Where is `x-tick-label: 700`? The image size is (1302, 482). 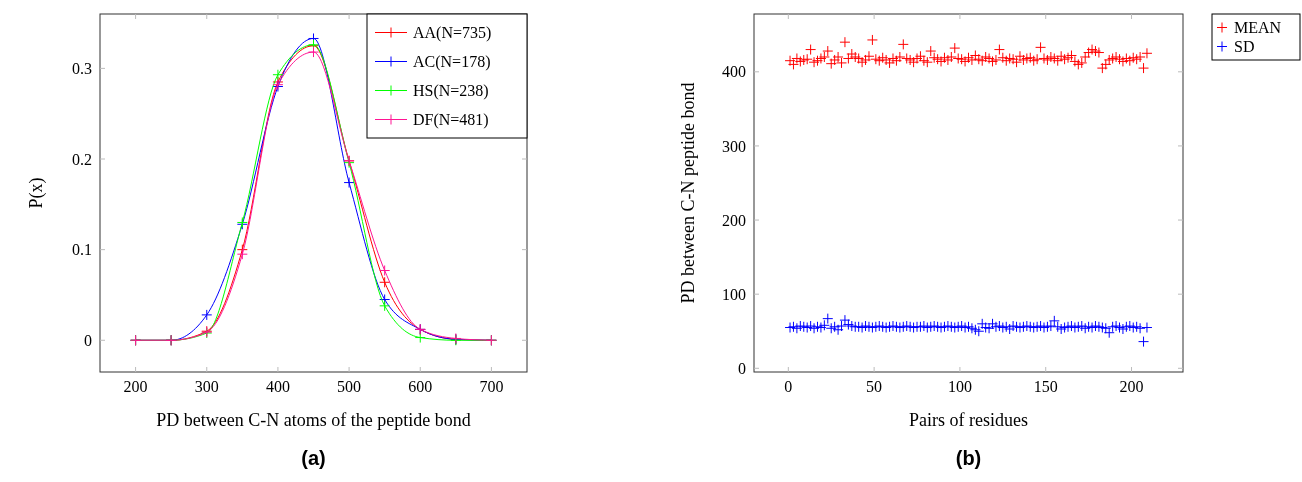
x-tick-label: 700 is located at coordinates (491, 386).